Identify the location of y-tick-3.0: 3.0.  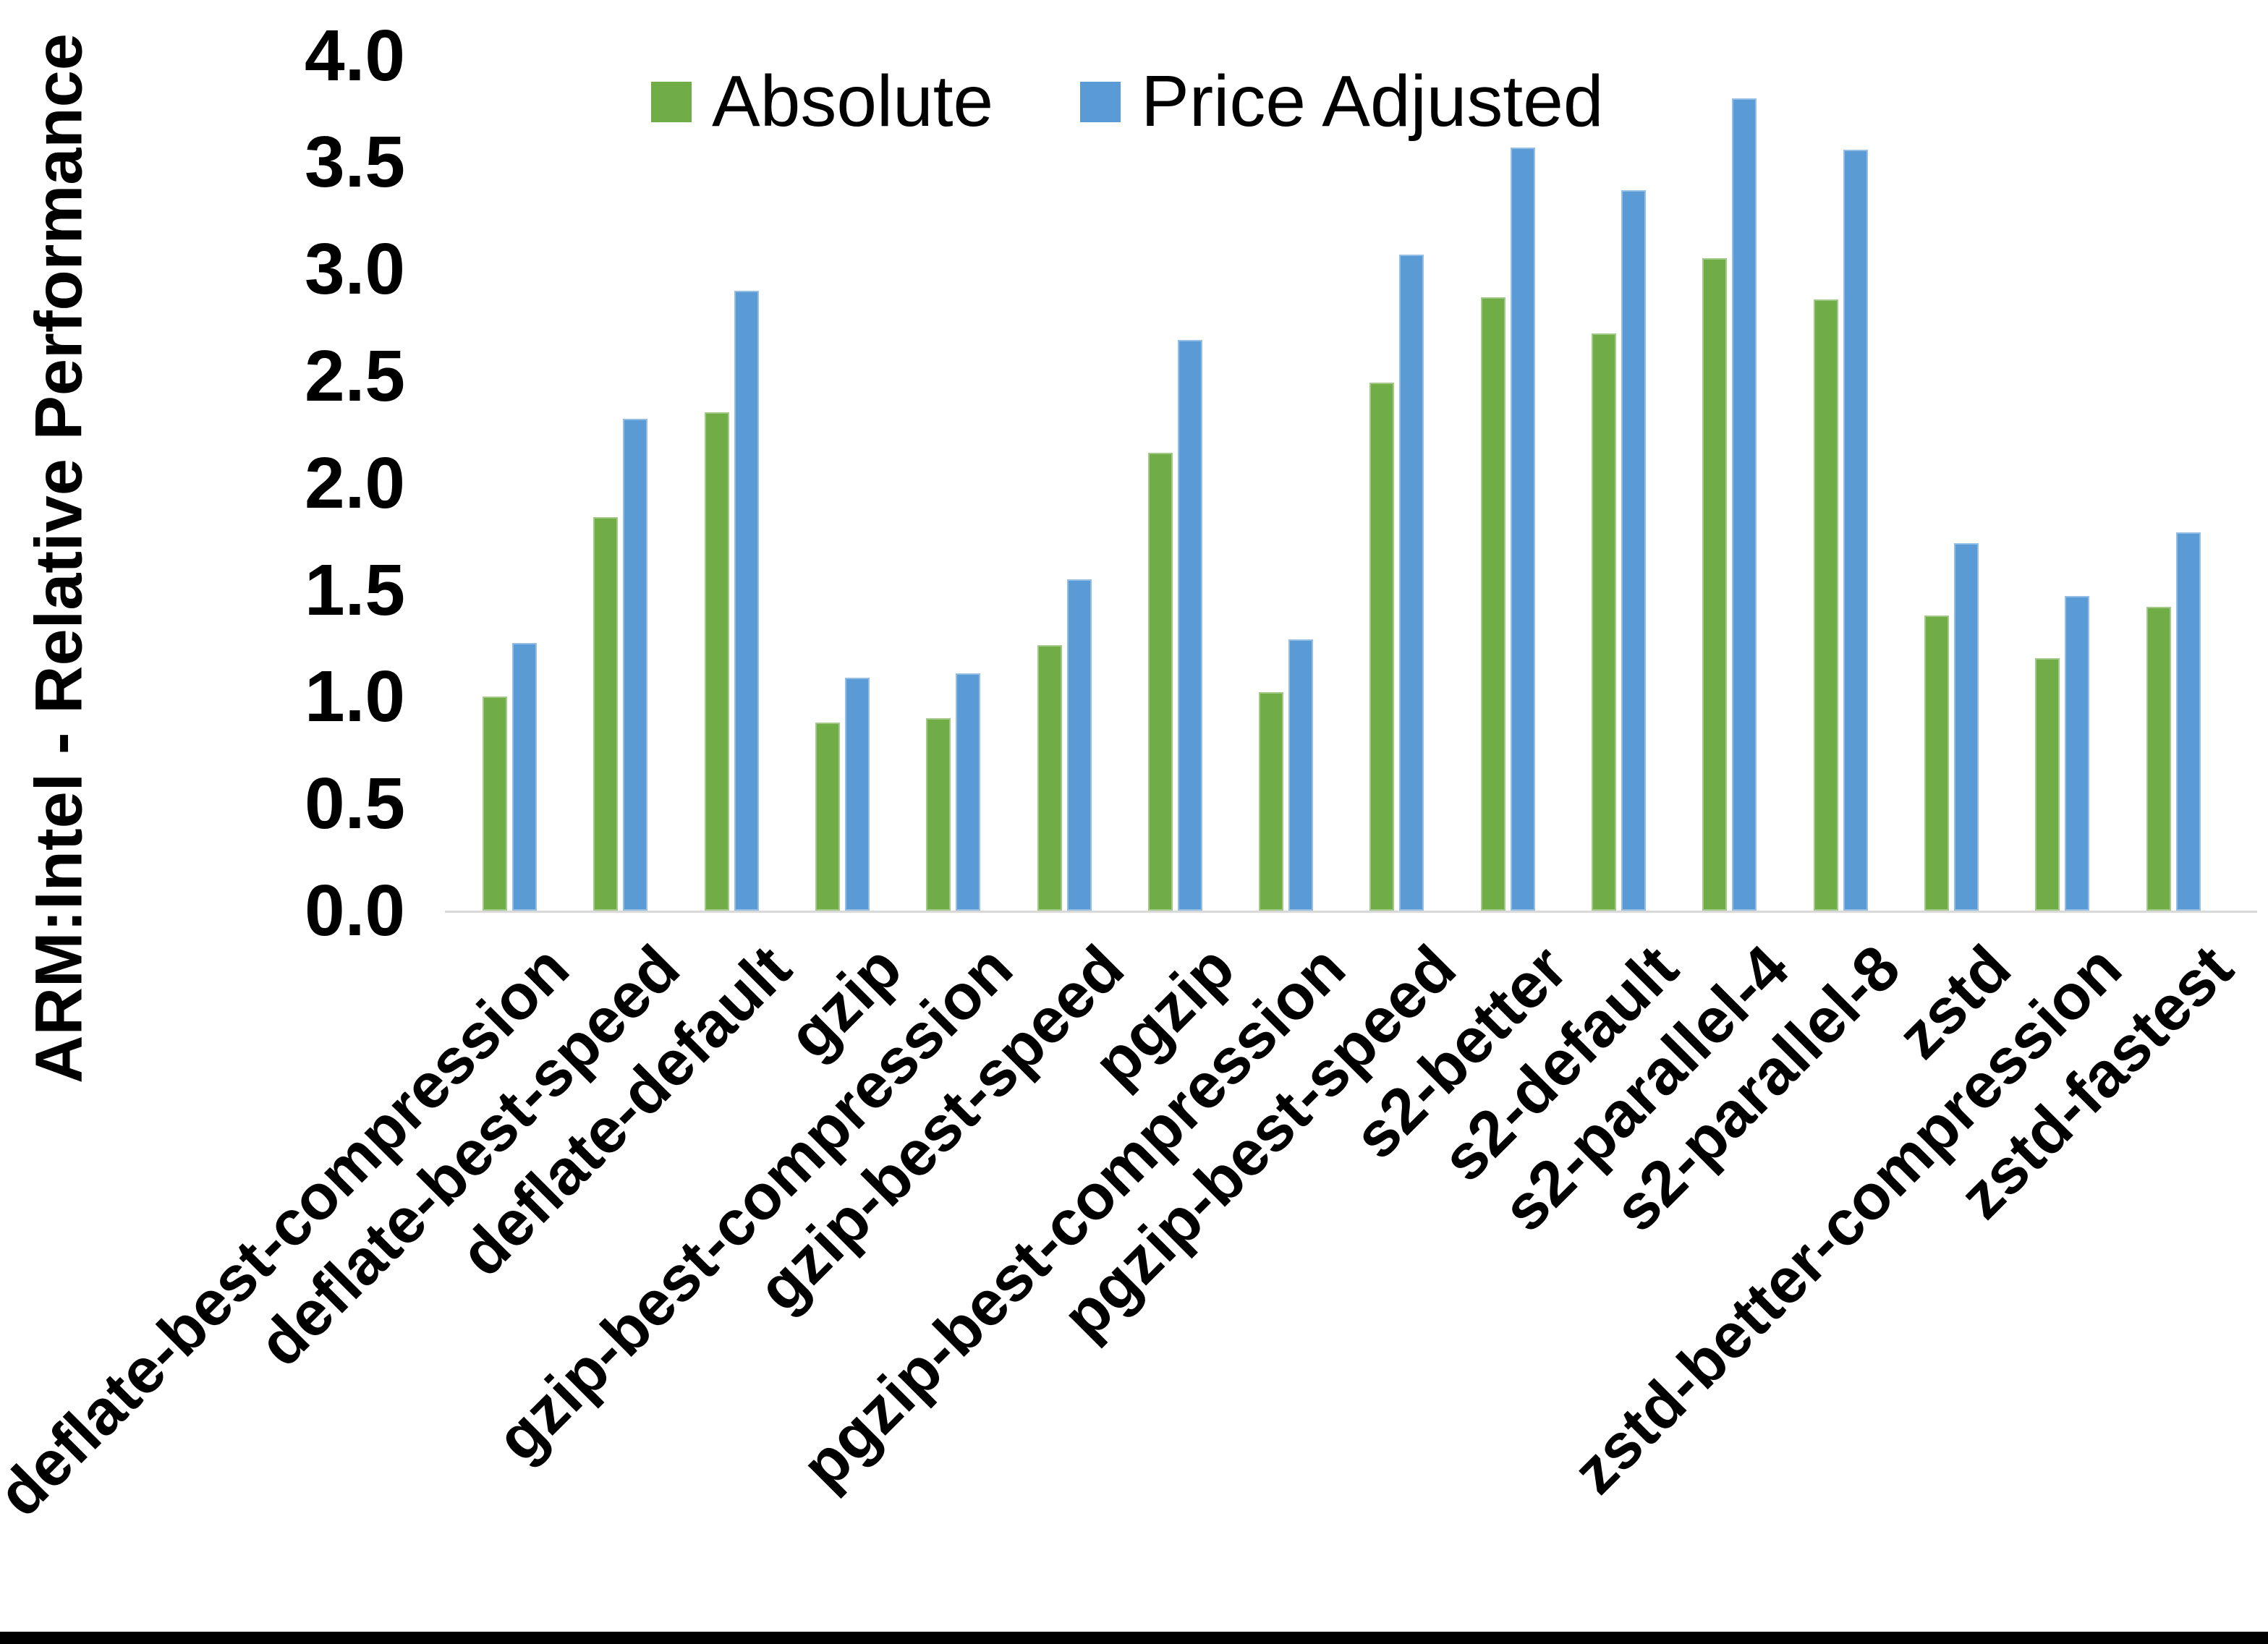
(354, 269).